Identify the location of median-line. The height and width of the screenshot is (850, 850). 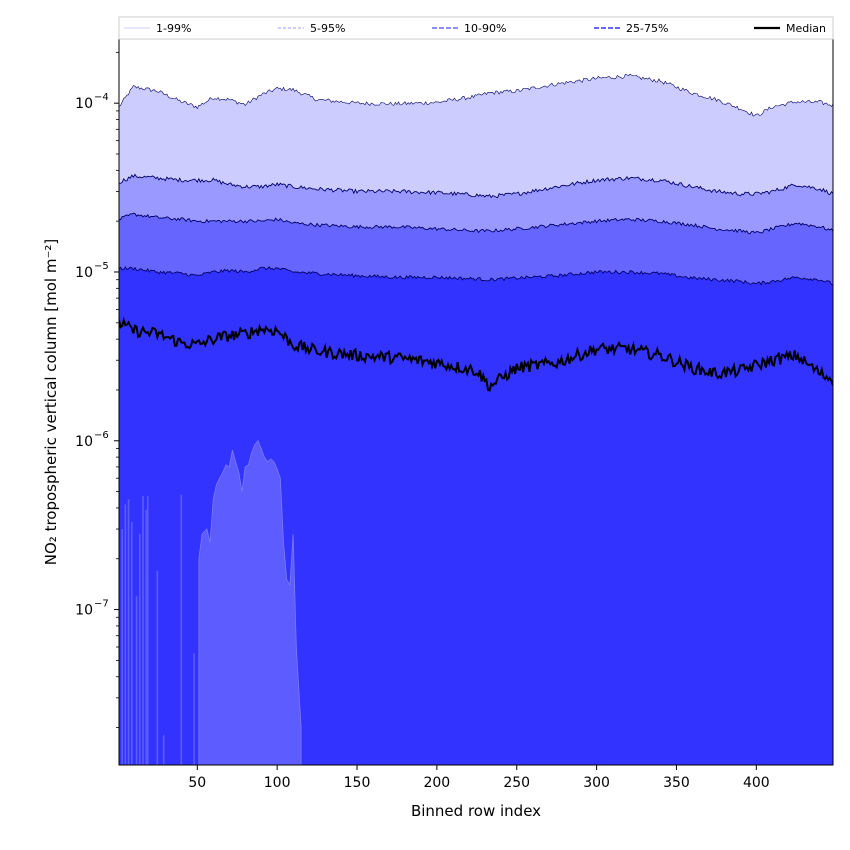
(476, 354).